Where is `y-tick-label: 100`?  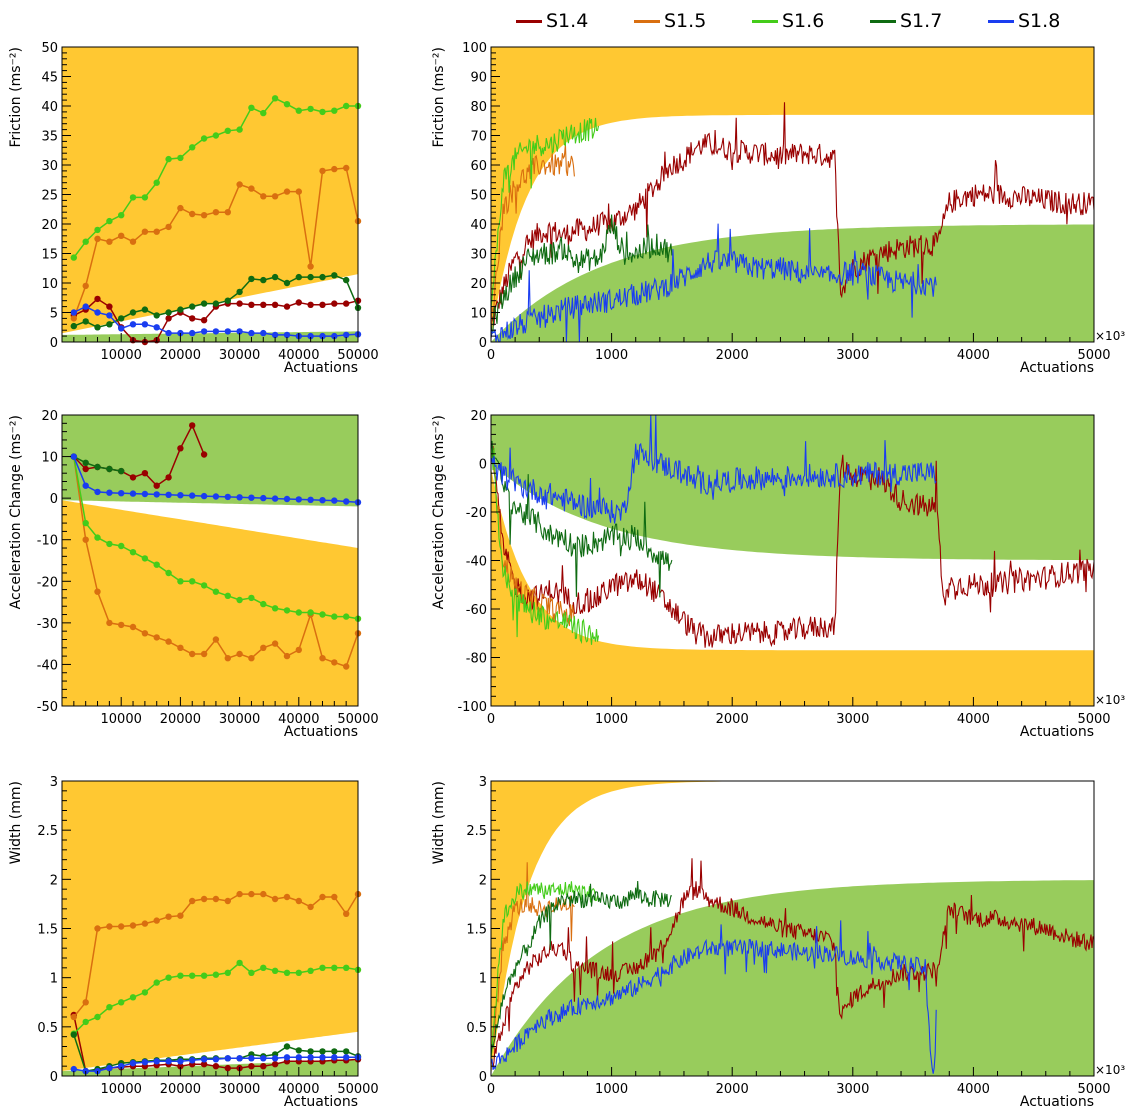 y-tick-label: 100 is located at coordinates (474, 48).